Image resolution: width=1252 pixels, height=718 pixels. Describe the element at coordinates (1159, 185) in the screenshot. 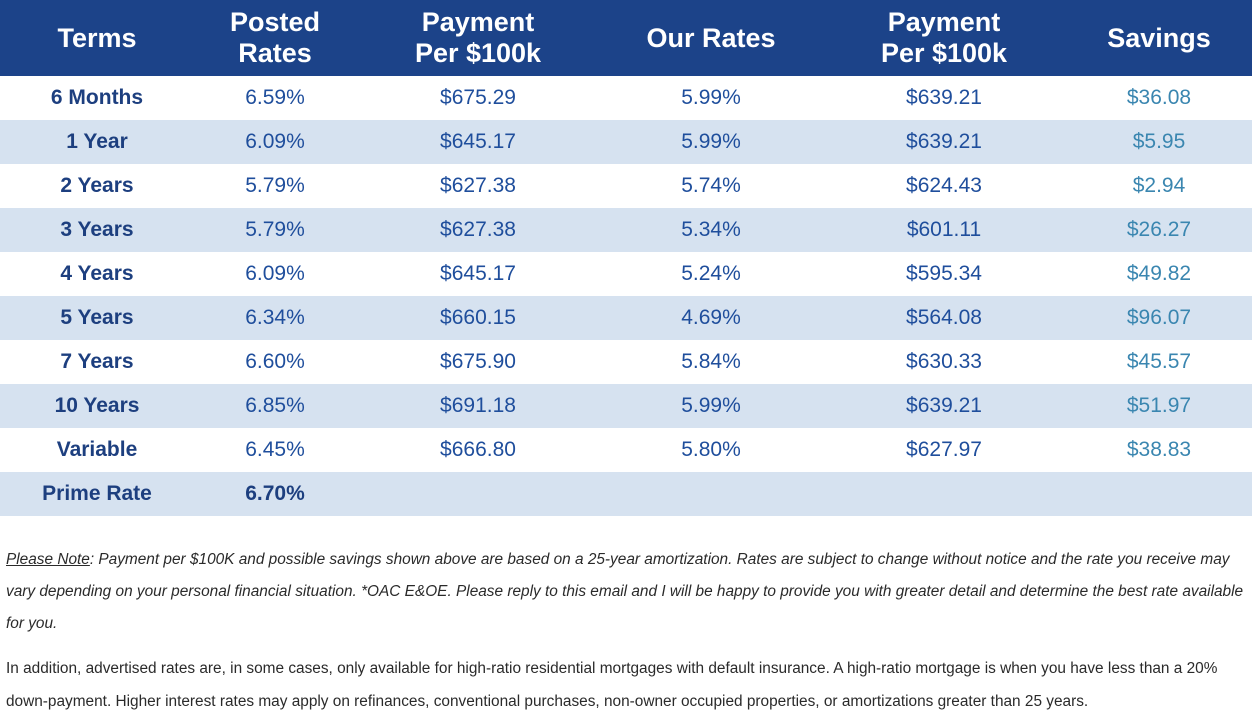

I see `savings-cell: $2.94` at that location.